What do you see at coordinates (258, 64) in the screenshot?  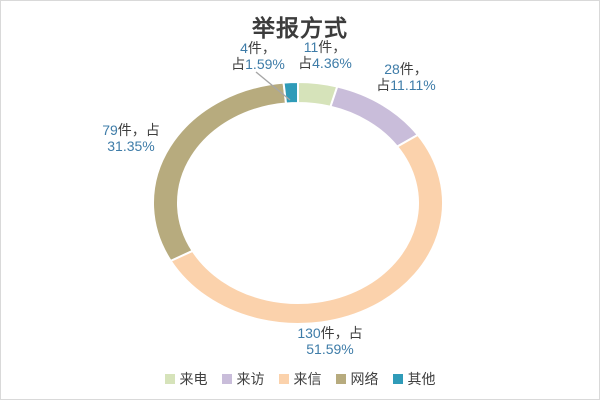 I see `data-label-line: 占1.59%` at bounding box center [258, 64].